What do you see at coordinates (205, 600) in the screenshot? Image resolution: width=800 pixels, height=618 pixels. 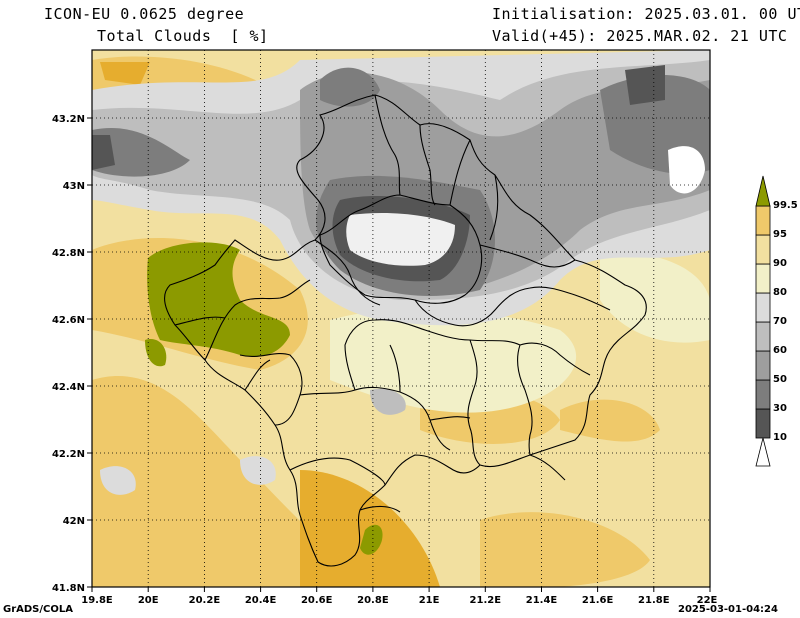 I see `lon-label: 20.2E` at bounding box center [205, 600].